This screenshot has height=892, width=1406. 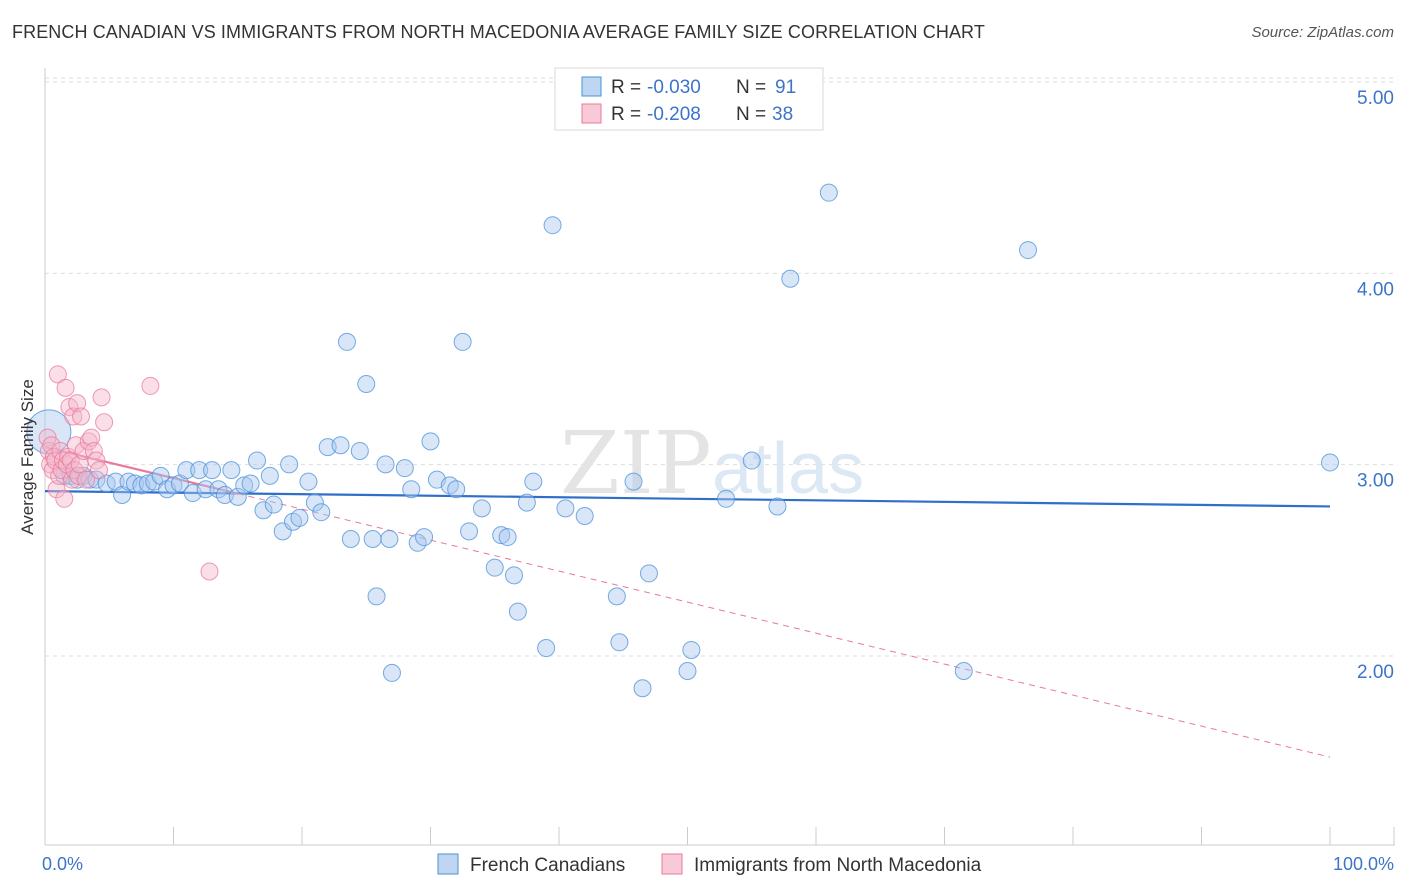 I want to click on series-legend-label-blue: French Canadians, so click(x=547, y=865).